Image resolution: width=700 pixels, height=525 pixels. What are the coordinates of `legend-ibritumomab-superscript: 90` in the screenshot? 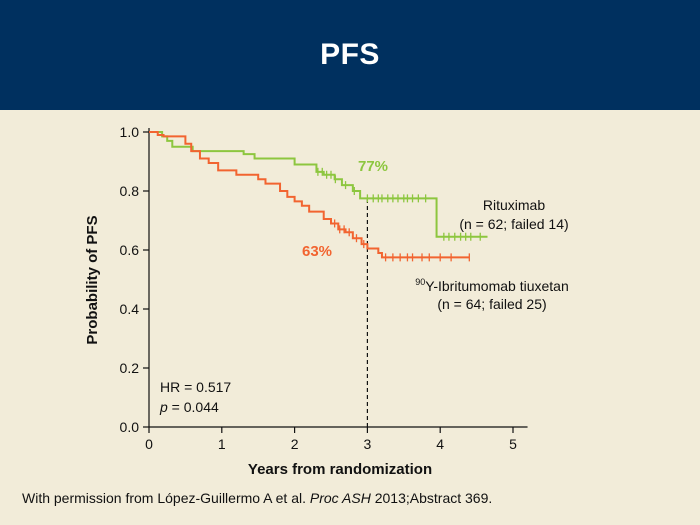 It's located at (420, 282).